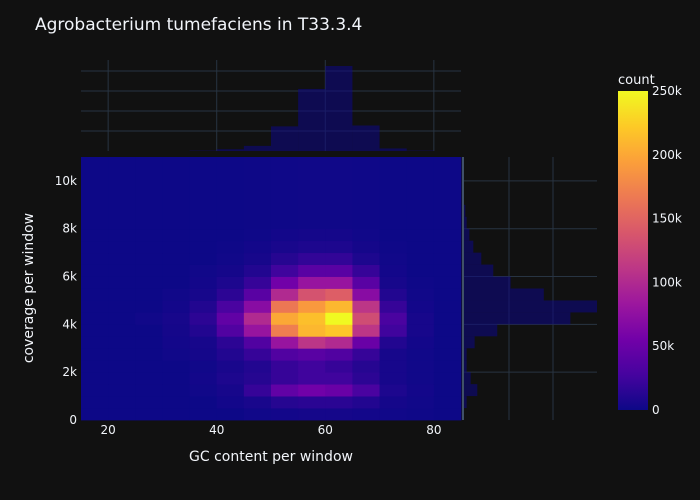 This screenshot has width=700, height=500. I want to click on y-axis-label: coverage per window, so click(29, 288).